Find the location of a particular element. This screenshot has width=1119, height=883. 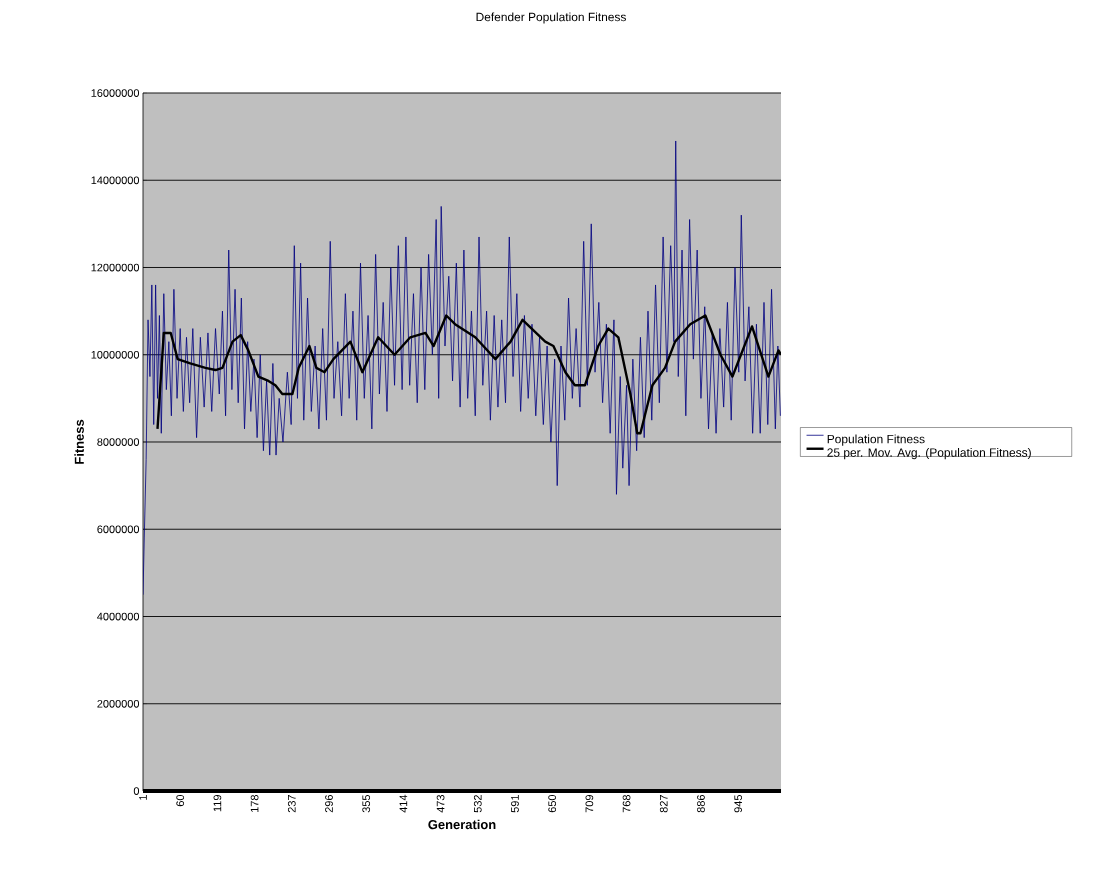

x-tick-label: 355 is located at coordinates (366, 803).